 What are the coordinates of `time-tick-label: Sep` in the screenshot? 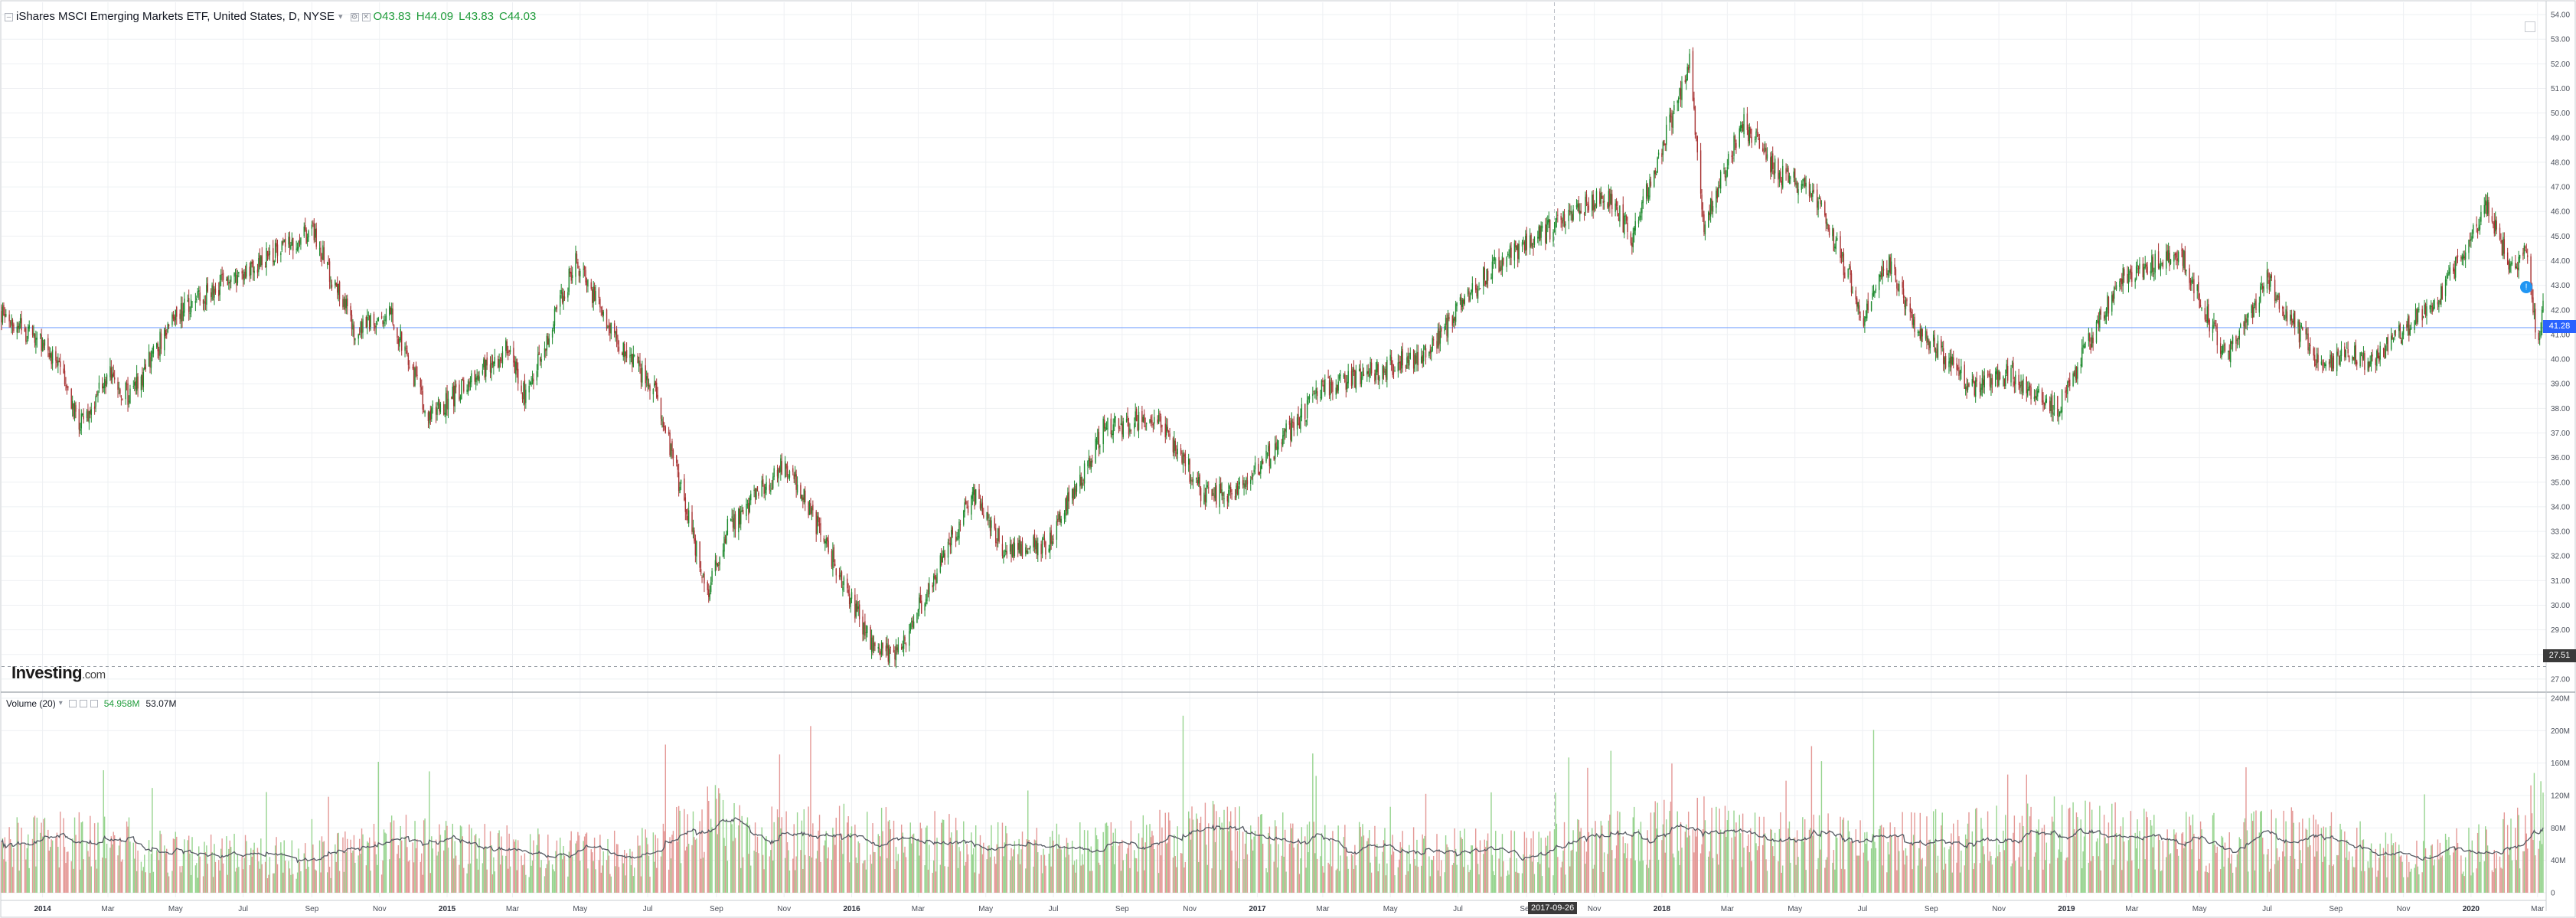 It's located at (2336, 909).